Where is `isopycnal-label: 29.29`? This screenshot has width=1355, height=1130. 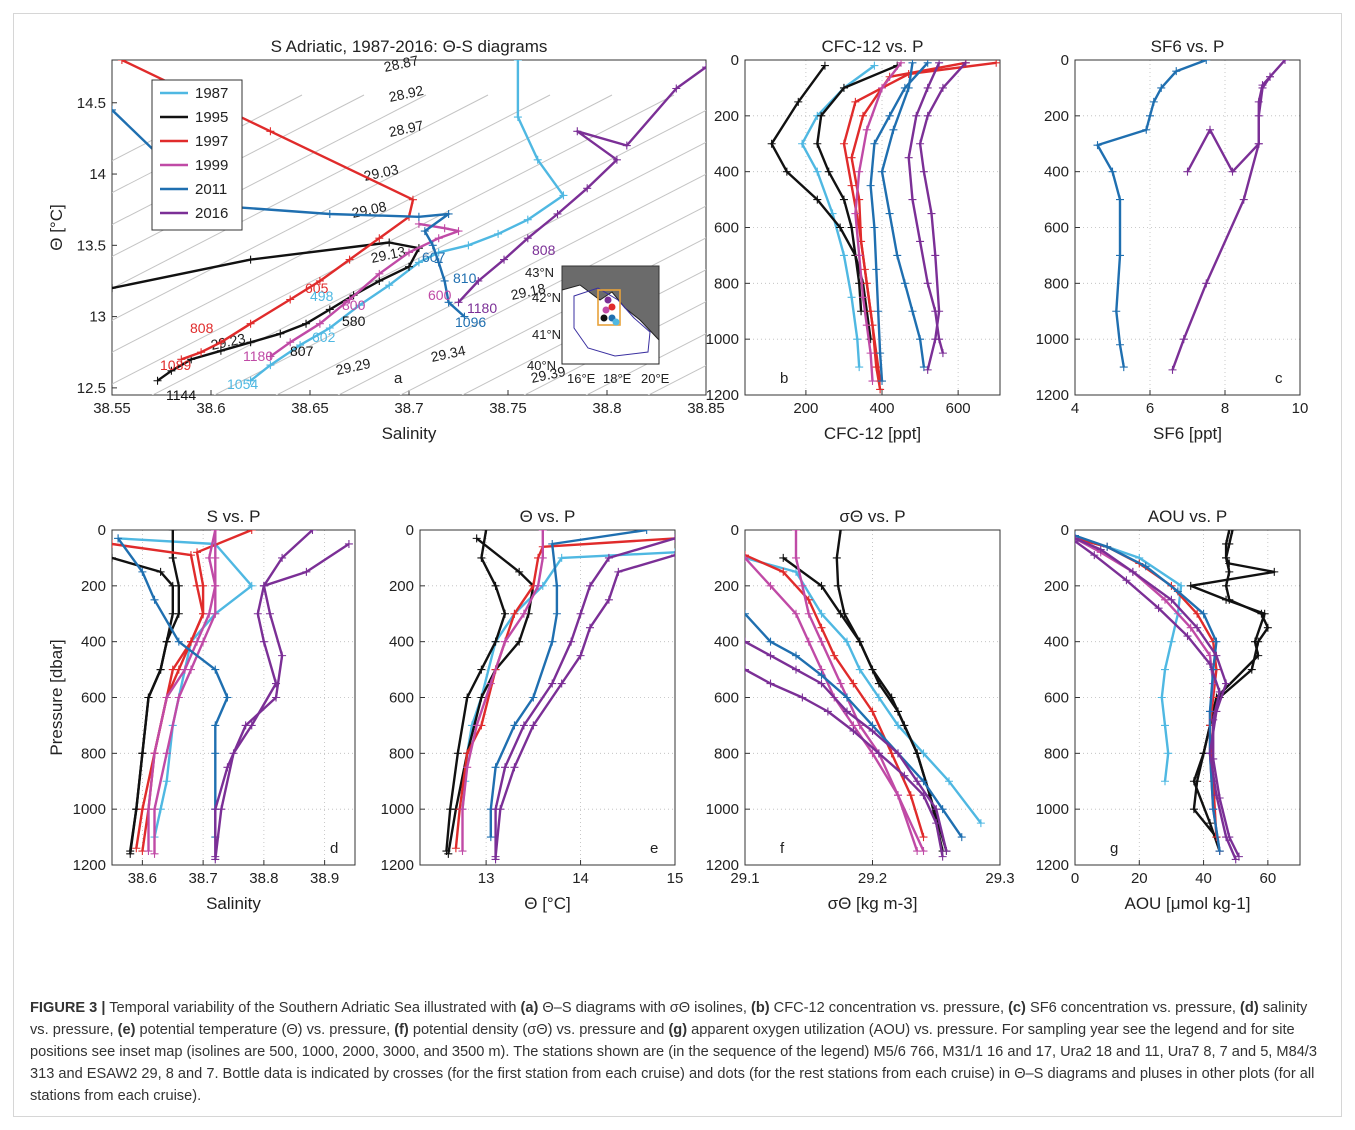 isopycnal-label: 29.29 is located at coordinates (353, 366).